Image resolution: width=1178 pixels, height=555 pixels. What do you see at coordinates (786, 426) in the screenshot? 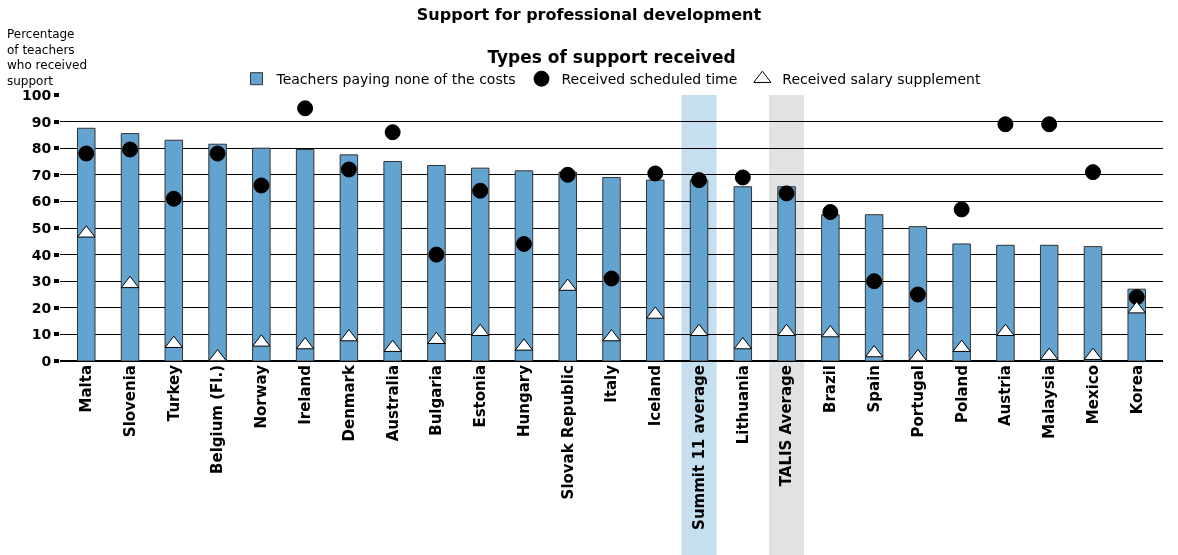
I see `x-tick-label: TALIS Average` at bounding box center [786, 426].